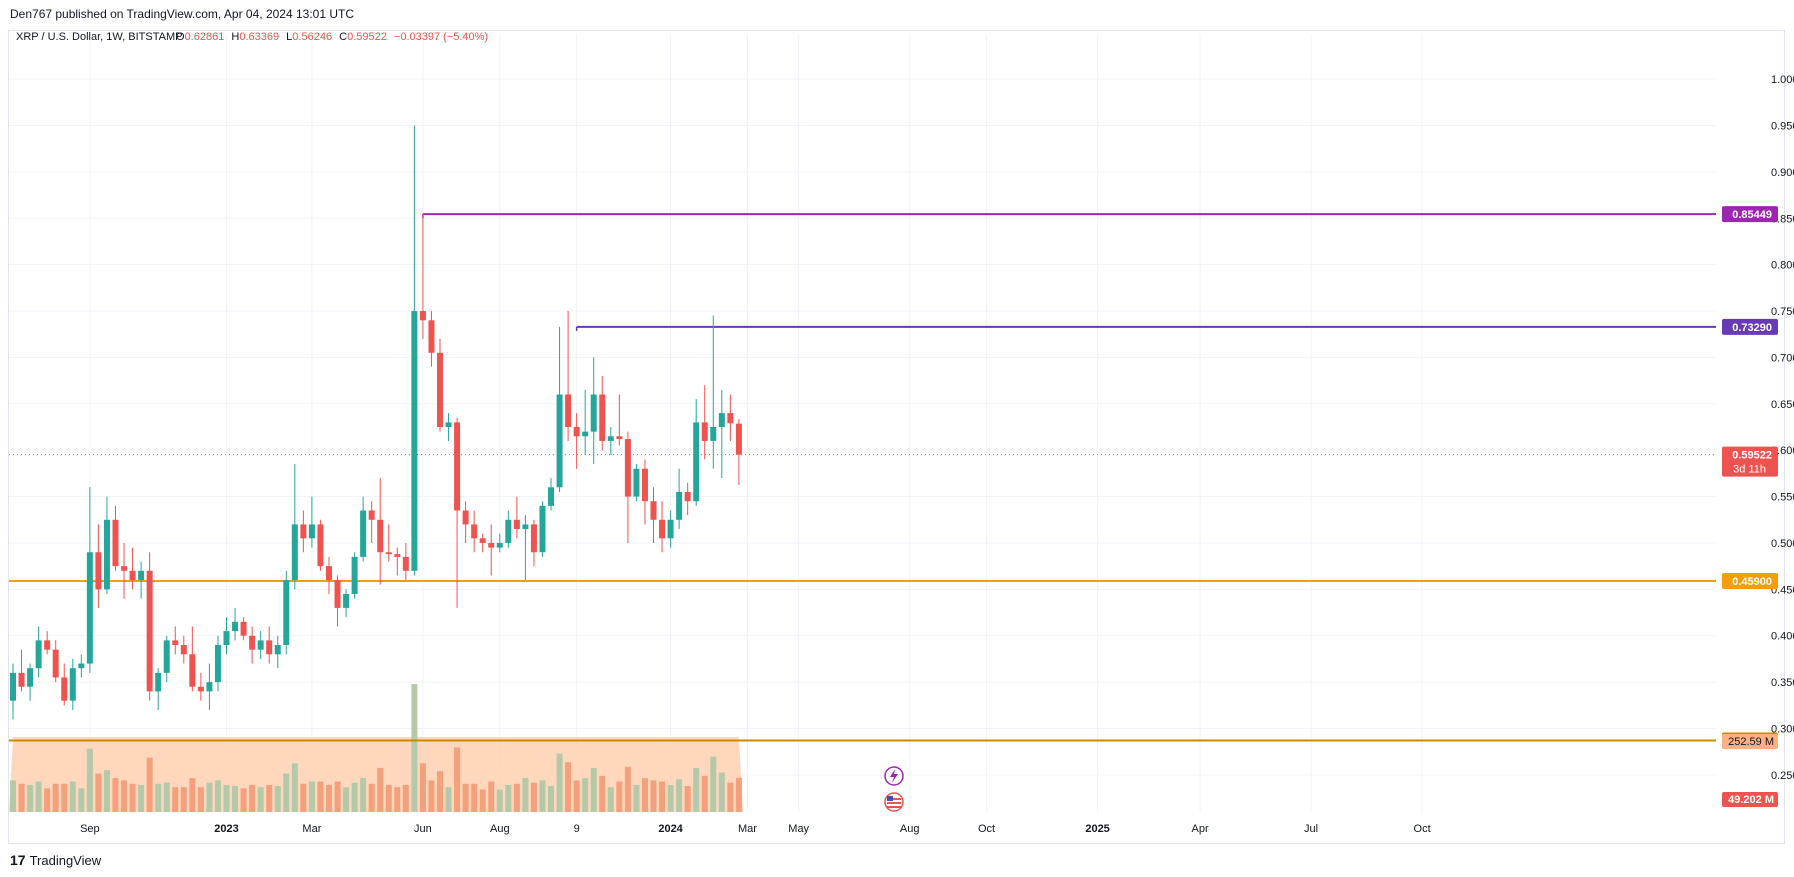 Image resolution: width=1794 pixels, height=877 pixels. Describe the element at coordinates (343, 37) in the screenshot. I see `legend-c-label: C` at that location.